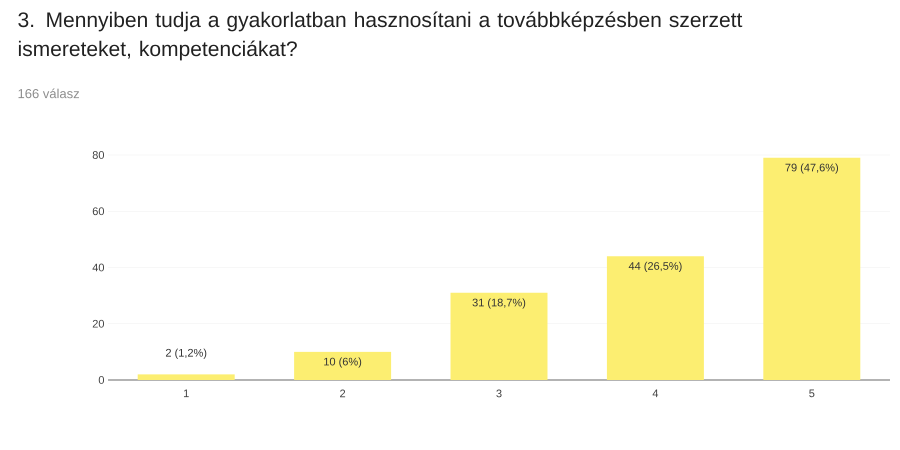 Image resolution: width=900 pixels, height=450 pixels. Describe the element at coordinates (811, 394) in the screenshot. I see `x-tick-label: 5` at that location.